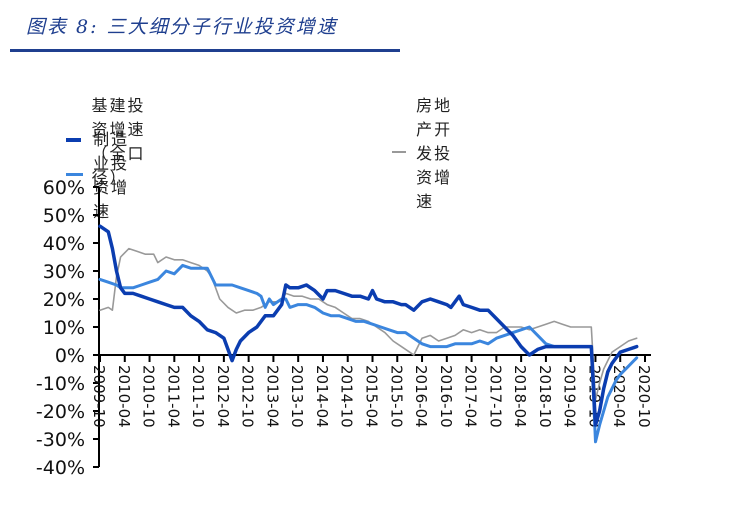  What do you see at coordinates (248, 396) in the screenshot?
I see `x-tick-label: 2012-10` at bounding box center [248, 396].